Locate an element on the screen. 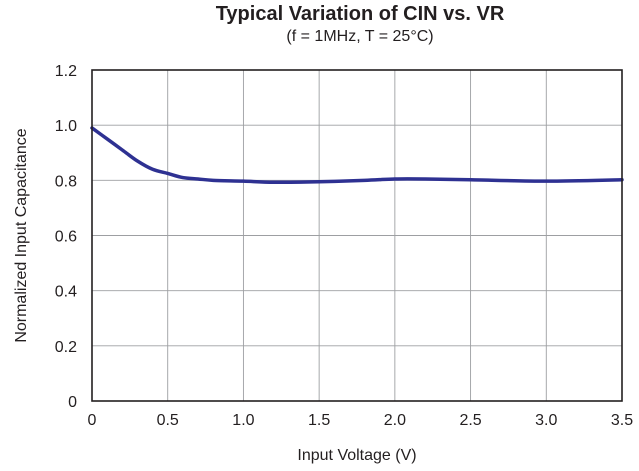 This screenshot has height=471, width=639. x-tick-label: 2.0 is located at coordinates (395, 420).